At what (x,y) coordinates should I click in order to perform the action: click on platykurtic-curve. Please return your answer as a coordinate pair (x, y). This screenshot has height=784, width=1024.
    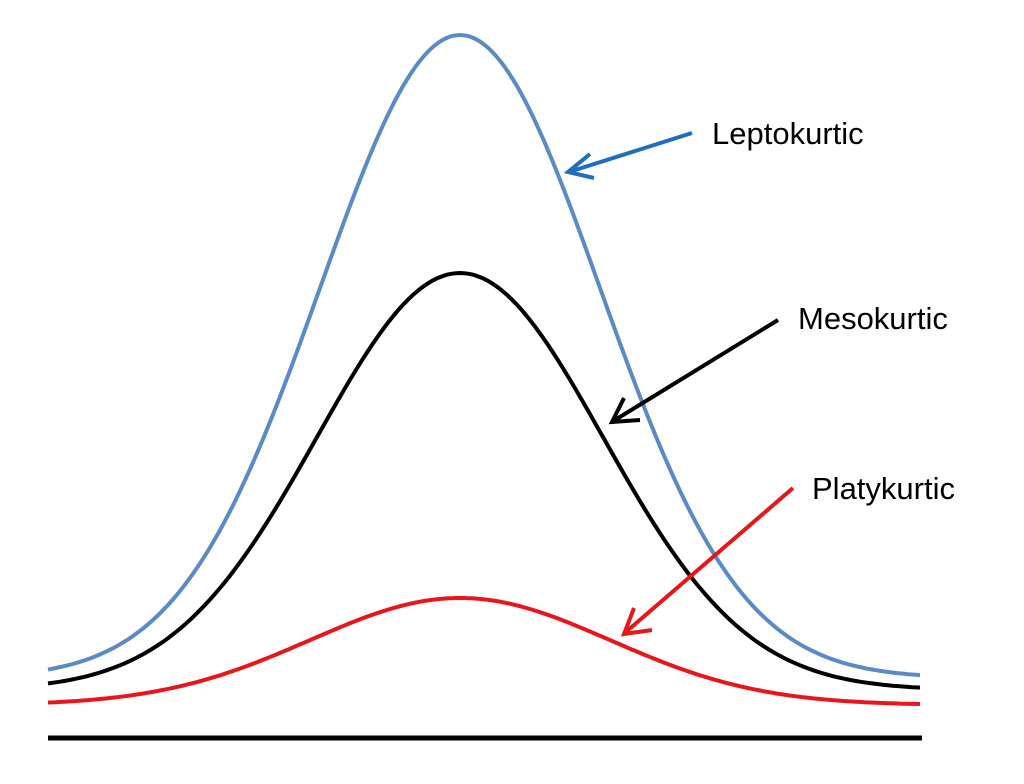
    Looking at the image, I should click on (484, 651).